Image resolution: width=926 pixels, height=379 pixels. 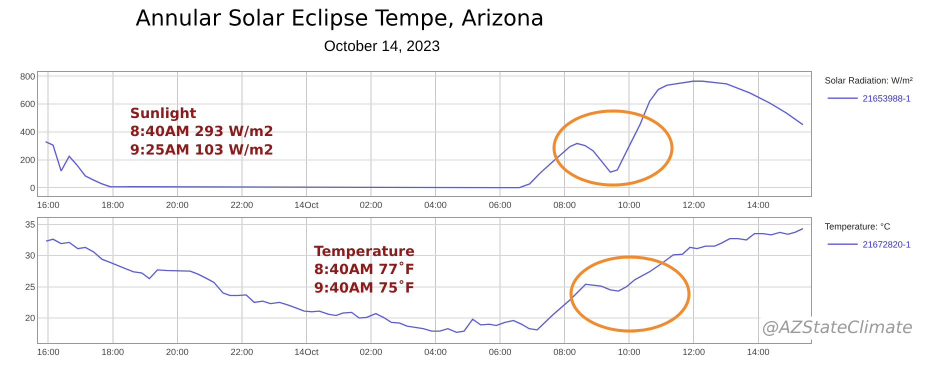 I want to click on legend-title: Solar Radiation: W/m², so click(x=868, y=81).